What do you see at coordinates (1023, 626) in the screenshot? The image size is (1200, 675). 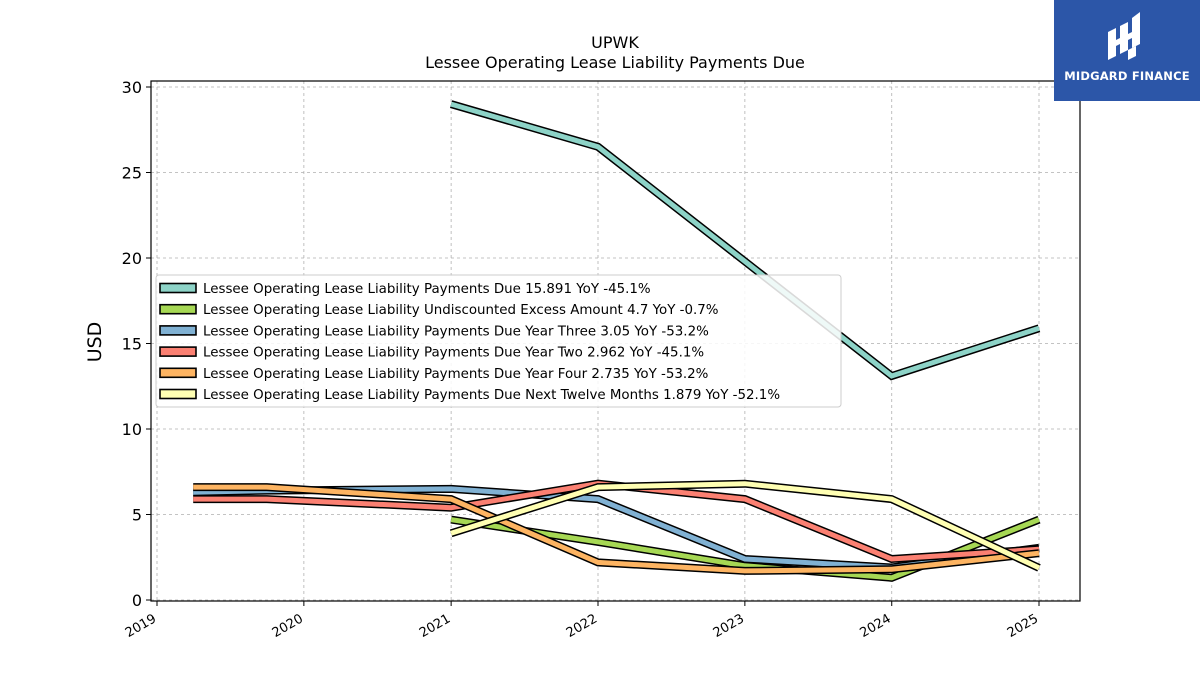 I see `x-tick-label: 2025` at bounding box center [1023, 626].